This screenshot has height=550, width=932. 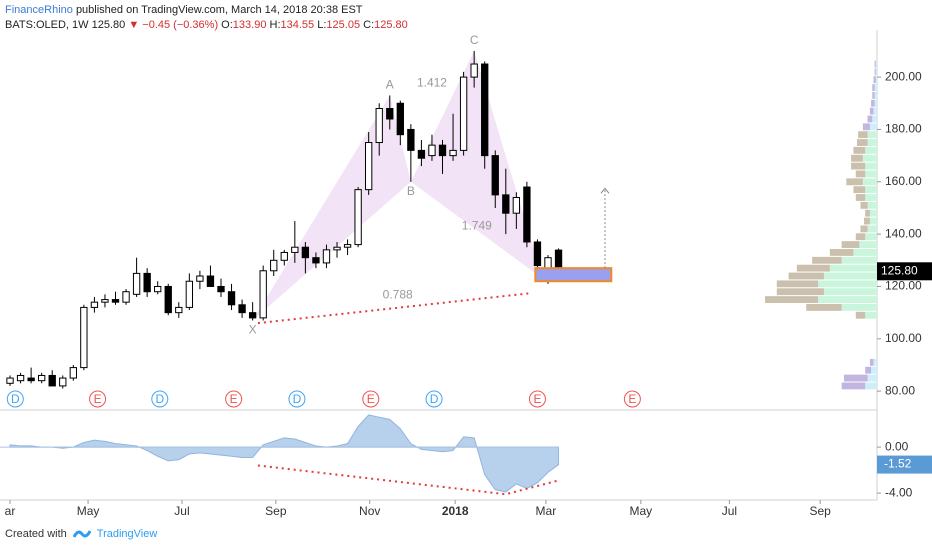 I want to click on y-tick-label: 200.00, so click(x=903, y=76).